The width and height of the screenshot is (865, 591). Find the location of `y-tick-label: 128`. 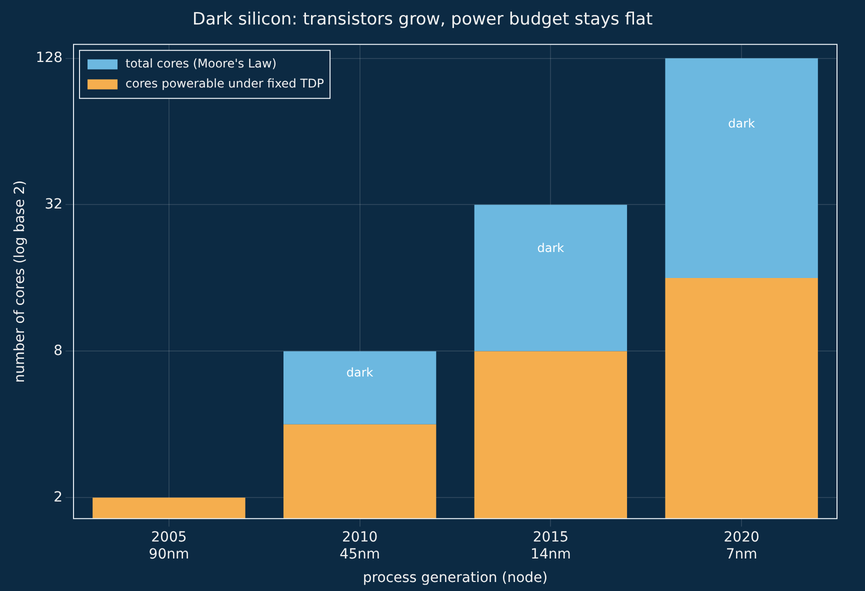

y-tick-label: 128 is located at coordinates (49, 58).